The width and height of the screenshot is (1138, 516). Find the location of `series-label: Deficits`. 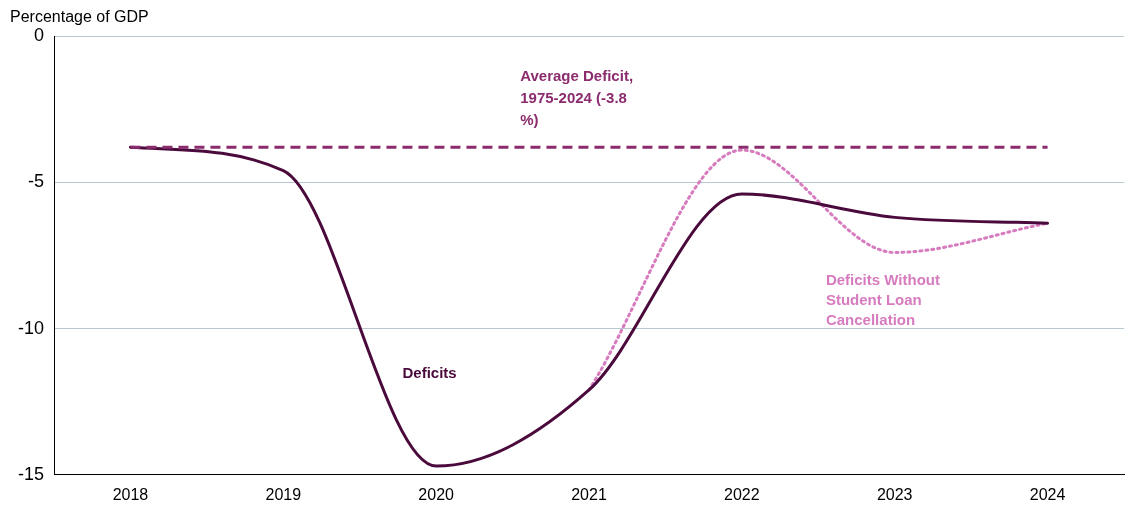

series-label: Deficits is located at coordinates (429, 373).